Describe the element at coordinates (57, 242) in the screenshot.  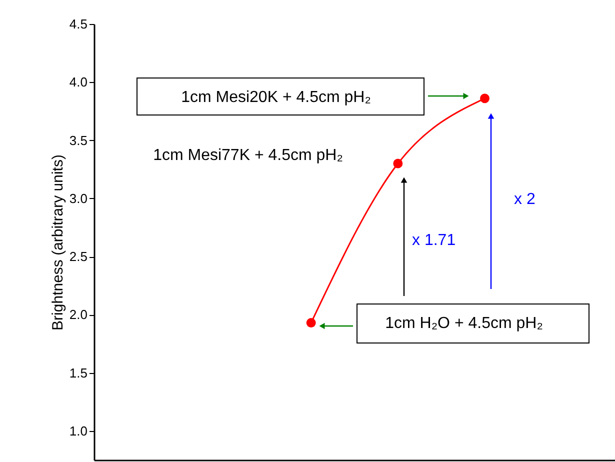
I see `y-axis-title: Brightness (arbitrary units)` at that location.